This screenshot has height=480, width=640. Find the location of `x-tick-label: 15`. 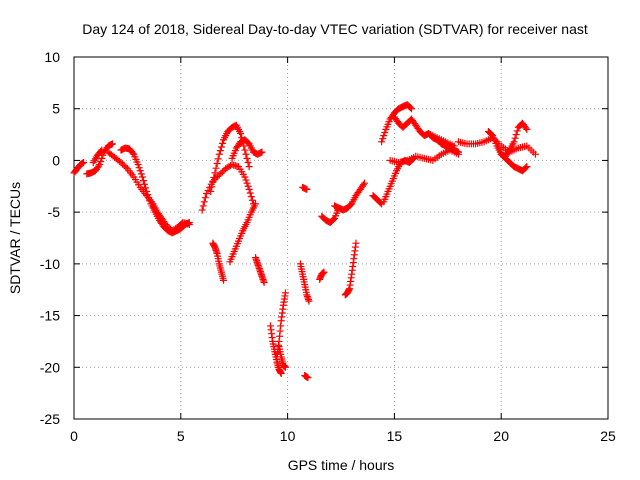

x-tick-label: 15 is located at coordinates (395, 436).